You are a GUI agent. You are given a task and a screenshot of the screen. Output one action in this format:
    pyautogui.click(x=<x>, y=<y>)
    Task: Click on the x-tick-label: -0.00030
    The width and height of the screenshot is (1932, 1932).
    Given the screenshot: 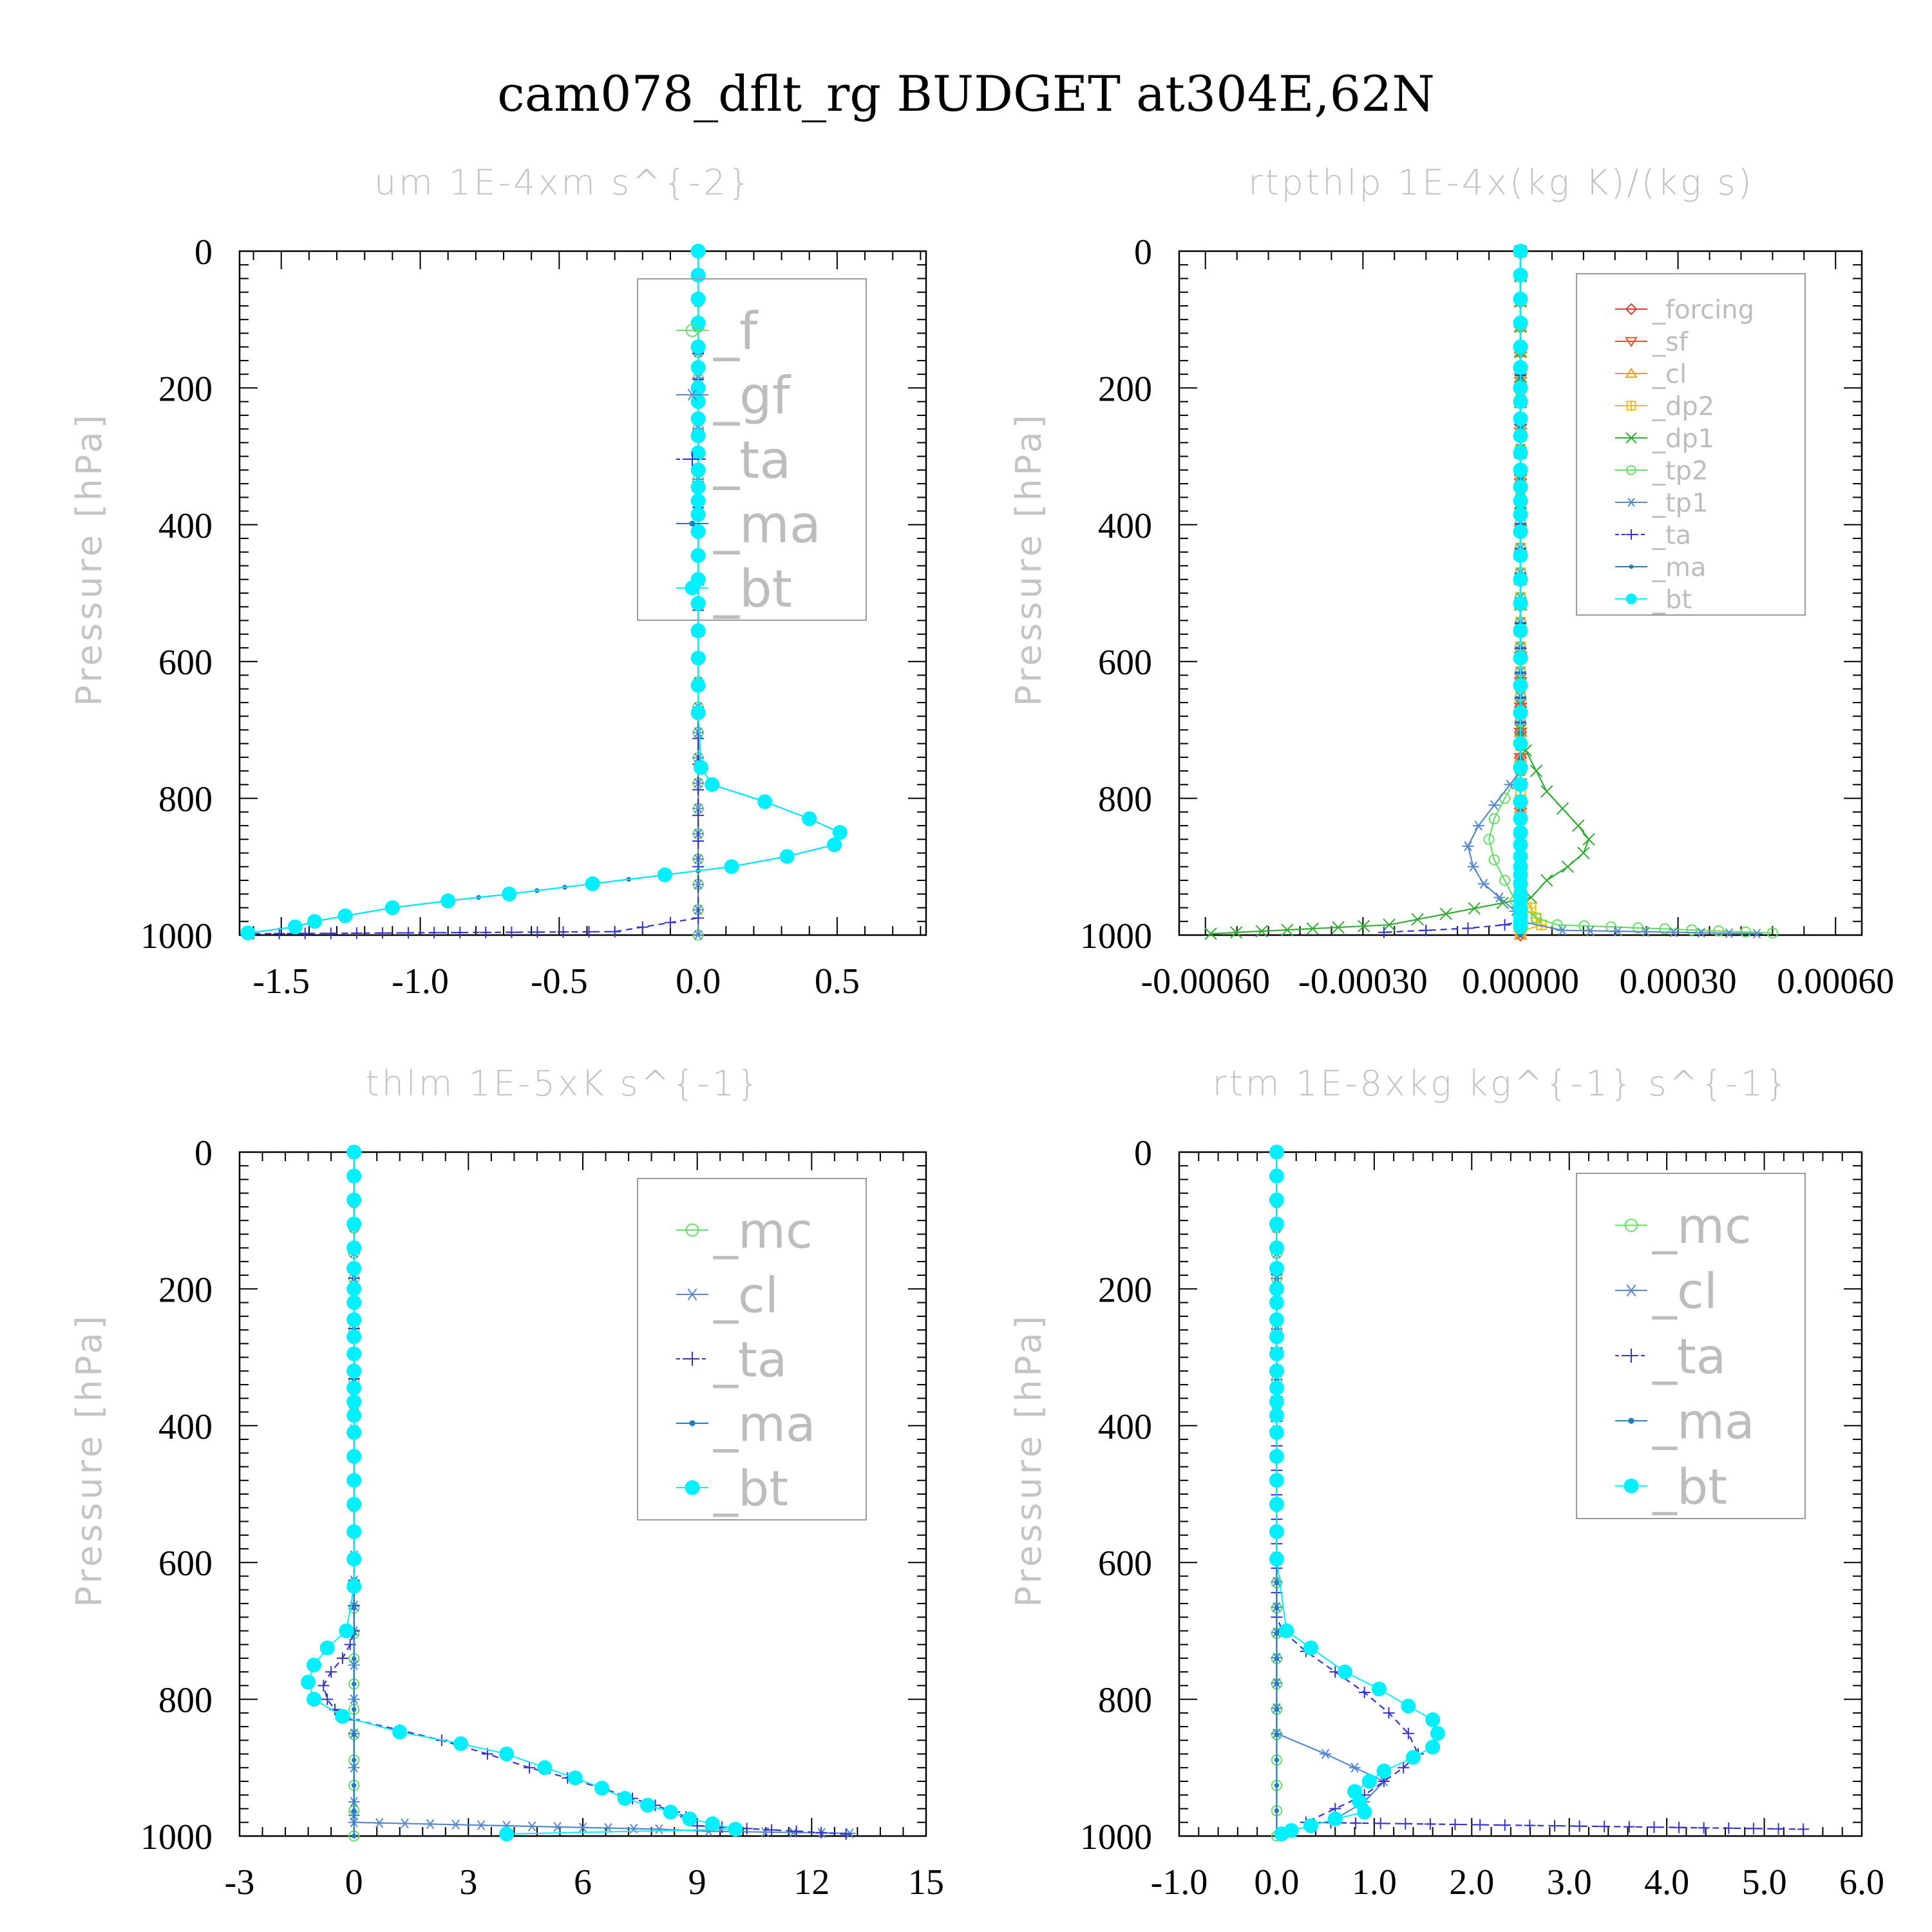 What is the action you would take?
    pyautogui.click(x=1363, y=981)
    